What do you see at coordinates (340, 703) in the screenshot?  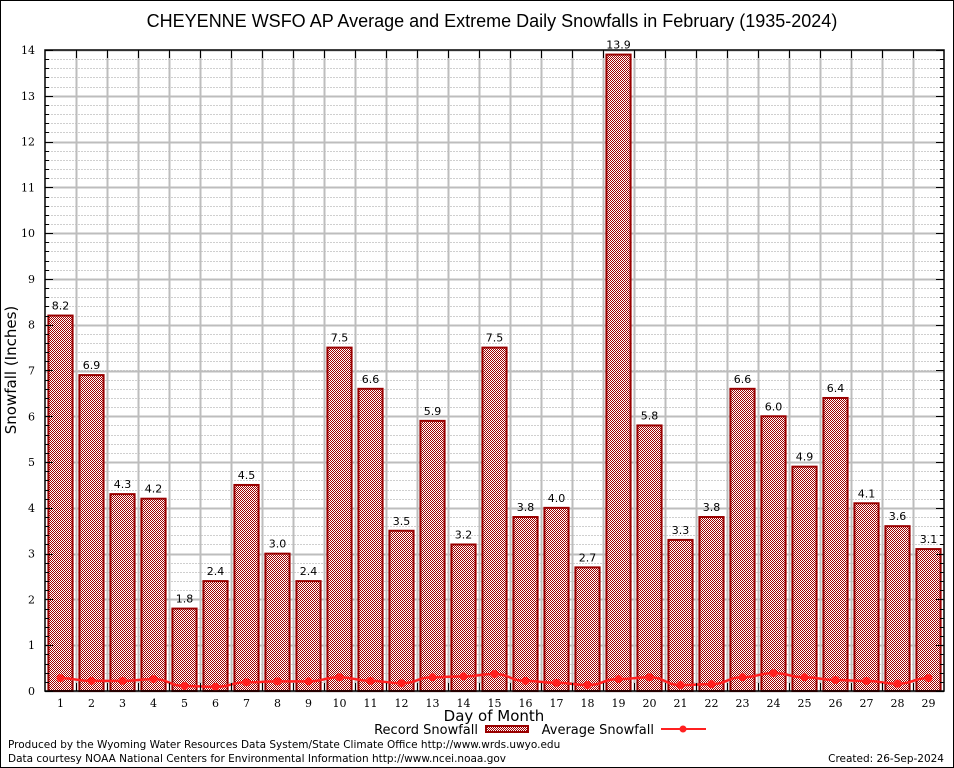 I see `x-tick-label: 10` at bounding box center [340, 703].